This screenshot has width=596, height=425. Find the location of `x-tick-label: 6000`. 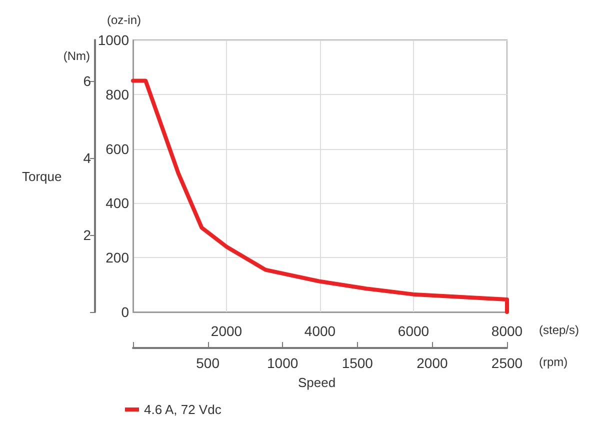

x-tick-label: 6000 is located at coordinates (414, 331).